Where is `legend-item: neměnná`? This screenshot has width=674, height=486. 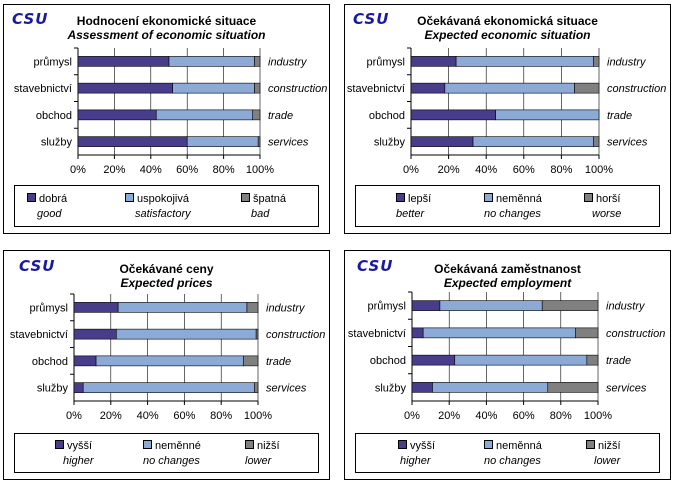 legend-item: neměnná is located at coordinates (513, 199).